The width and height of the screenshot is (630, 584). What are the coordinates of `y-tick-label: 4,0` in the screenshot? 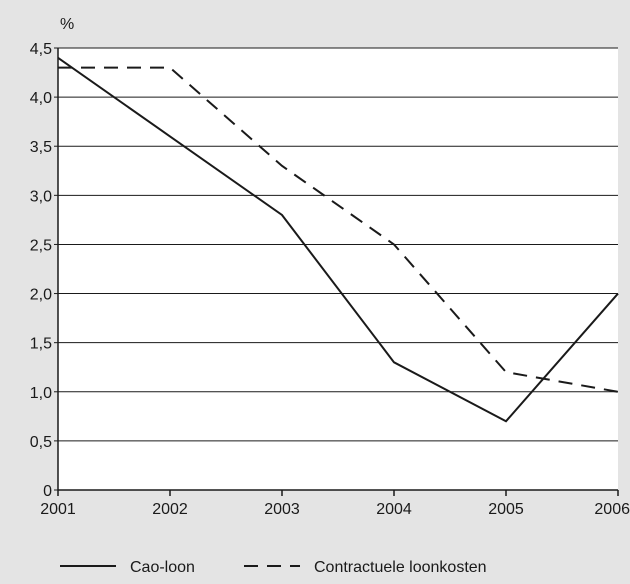 It's located at (41, 98).